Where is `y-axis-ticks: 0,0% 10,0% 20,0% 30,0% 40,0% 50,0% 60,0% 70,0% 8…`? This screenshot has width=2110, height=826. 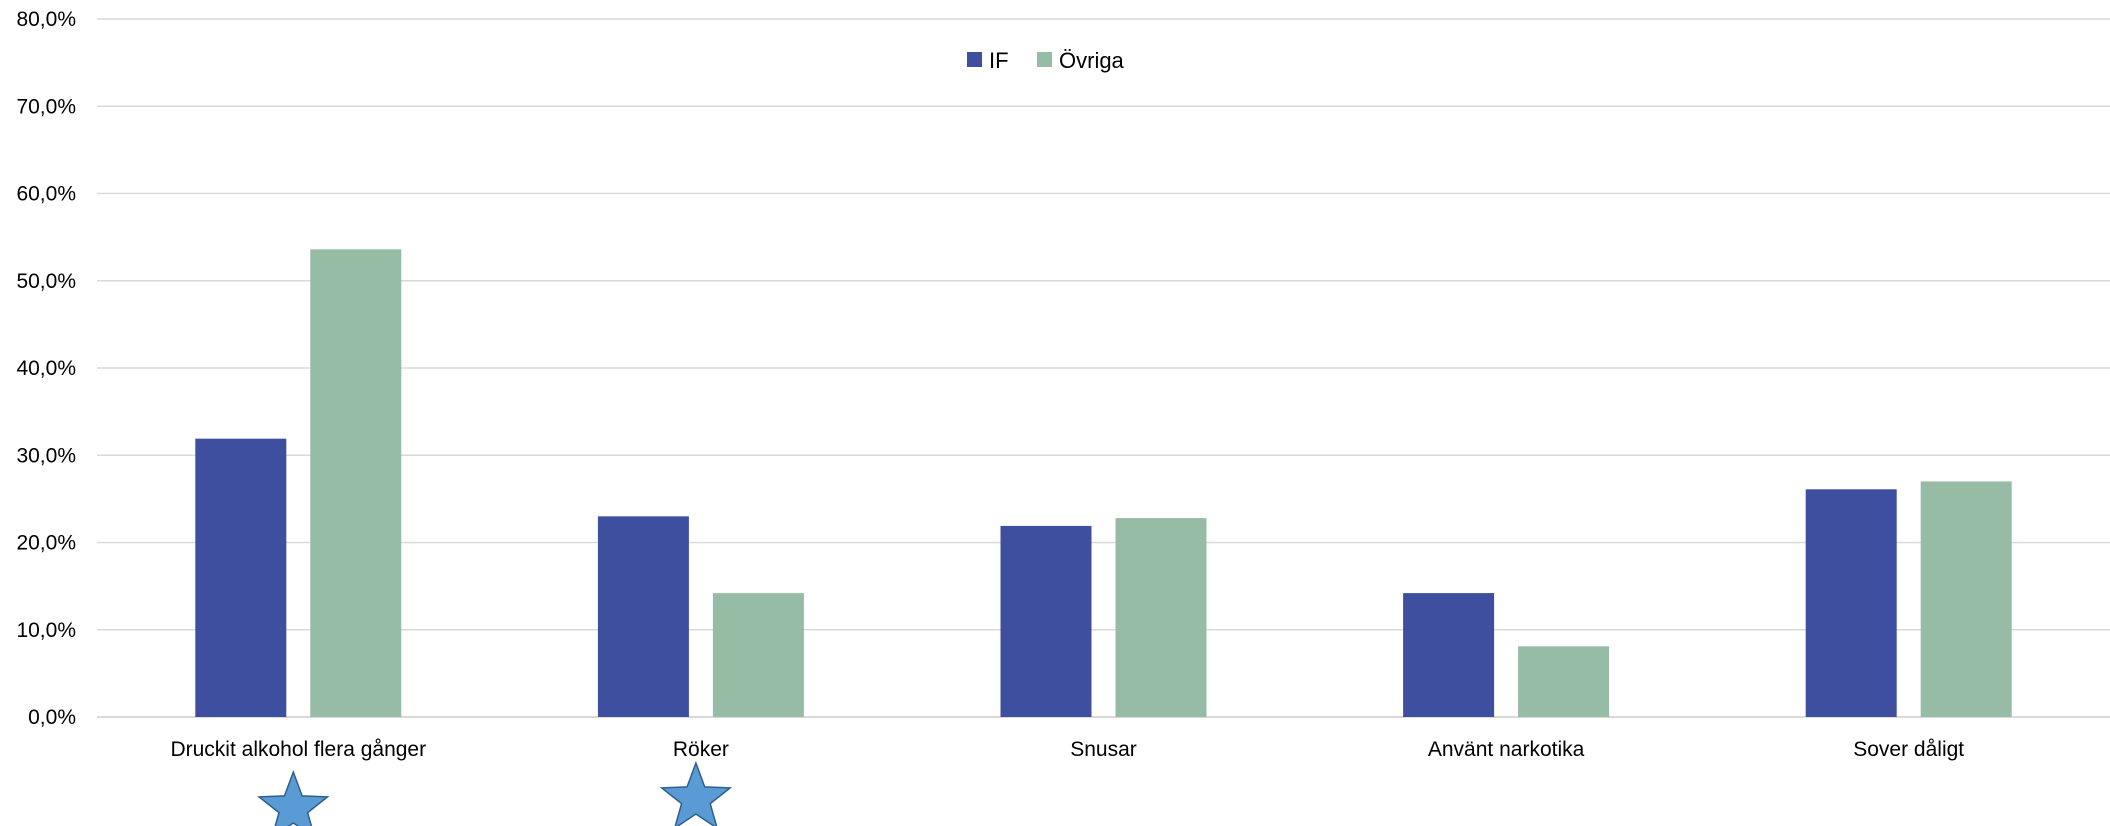
y-axis-ticks: 0,0% 10,0% 20,0% 30,0% 40,0% 50,0% 60,0% 70,0% 8… is located at coordinates (46, 368).